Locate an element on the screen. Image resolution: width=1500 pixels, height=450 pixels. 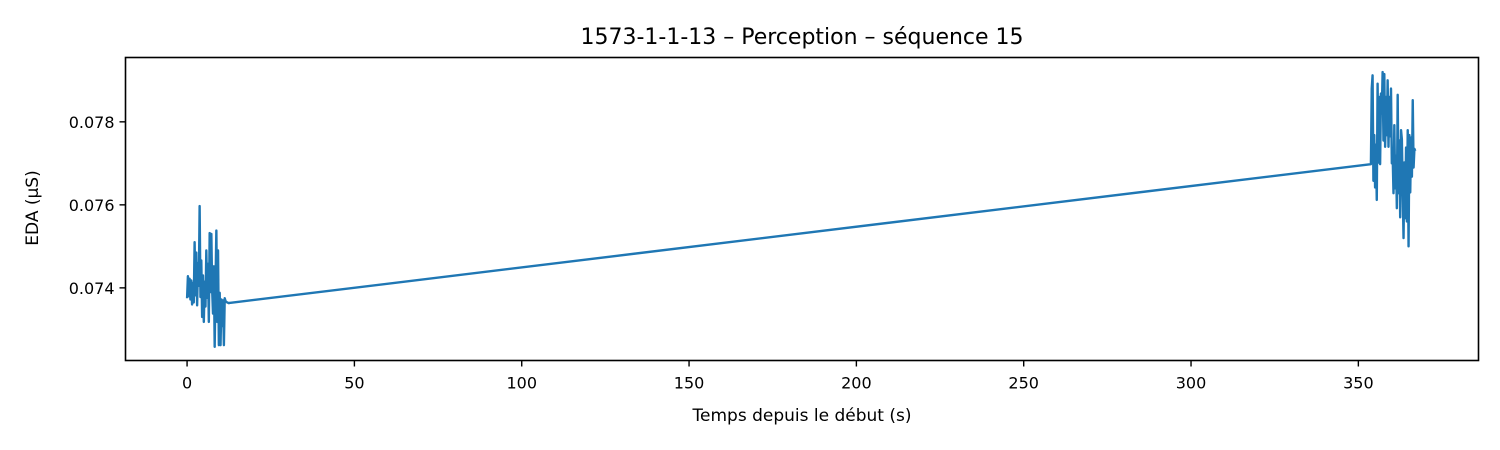
x-tick-label: 50 is located at coordinates (354, 383).